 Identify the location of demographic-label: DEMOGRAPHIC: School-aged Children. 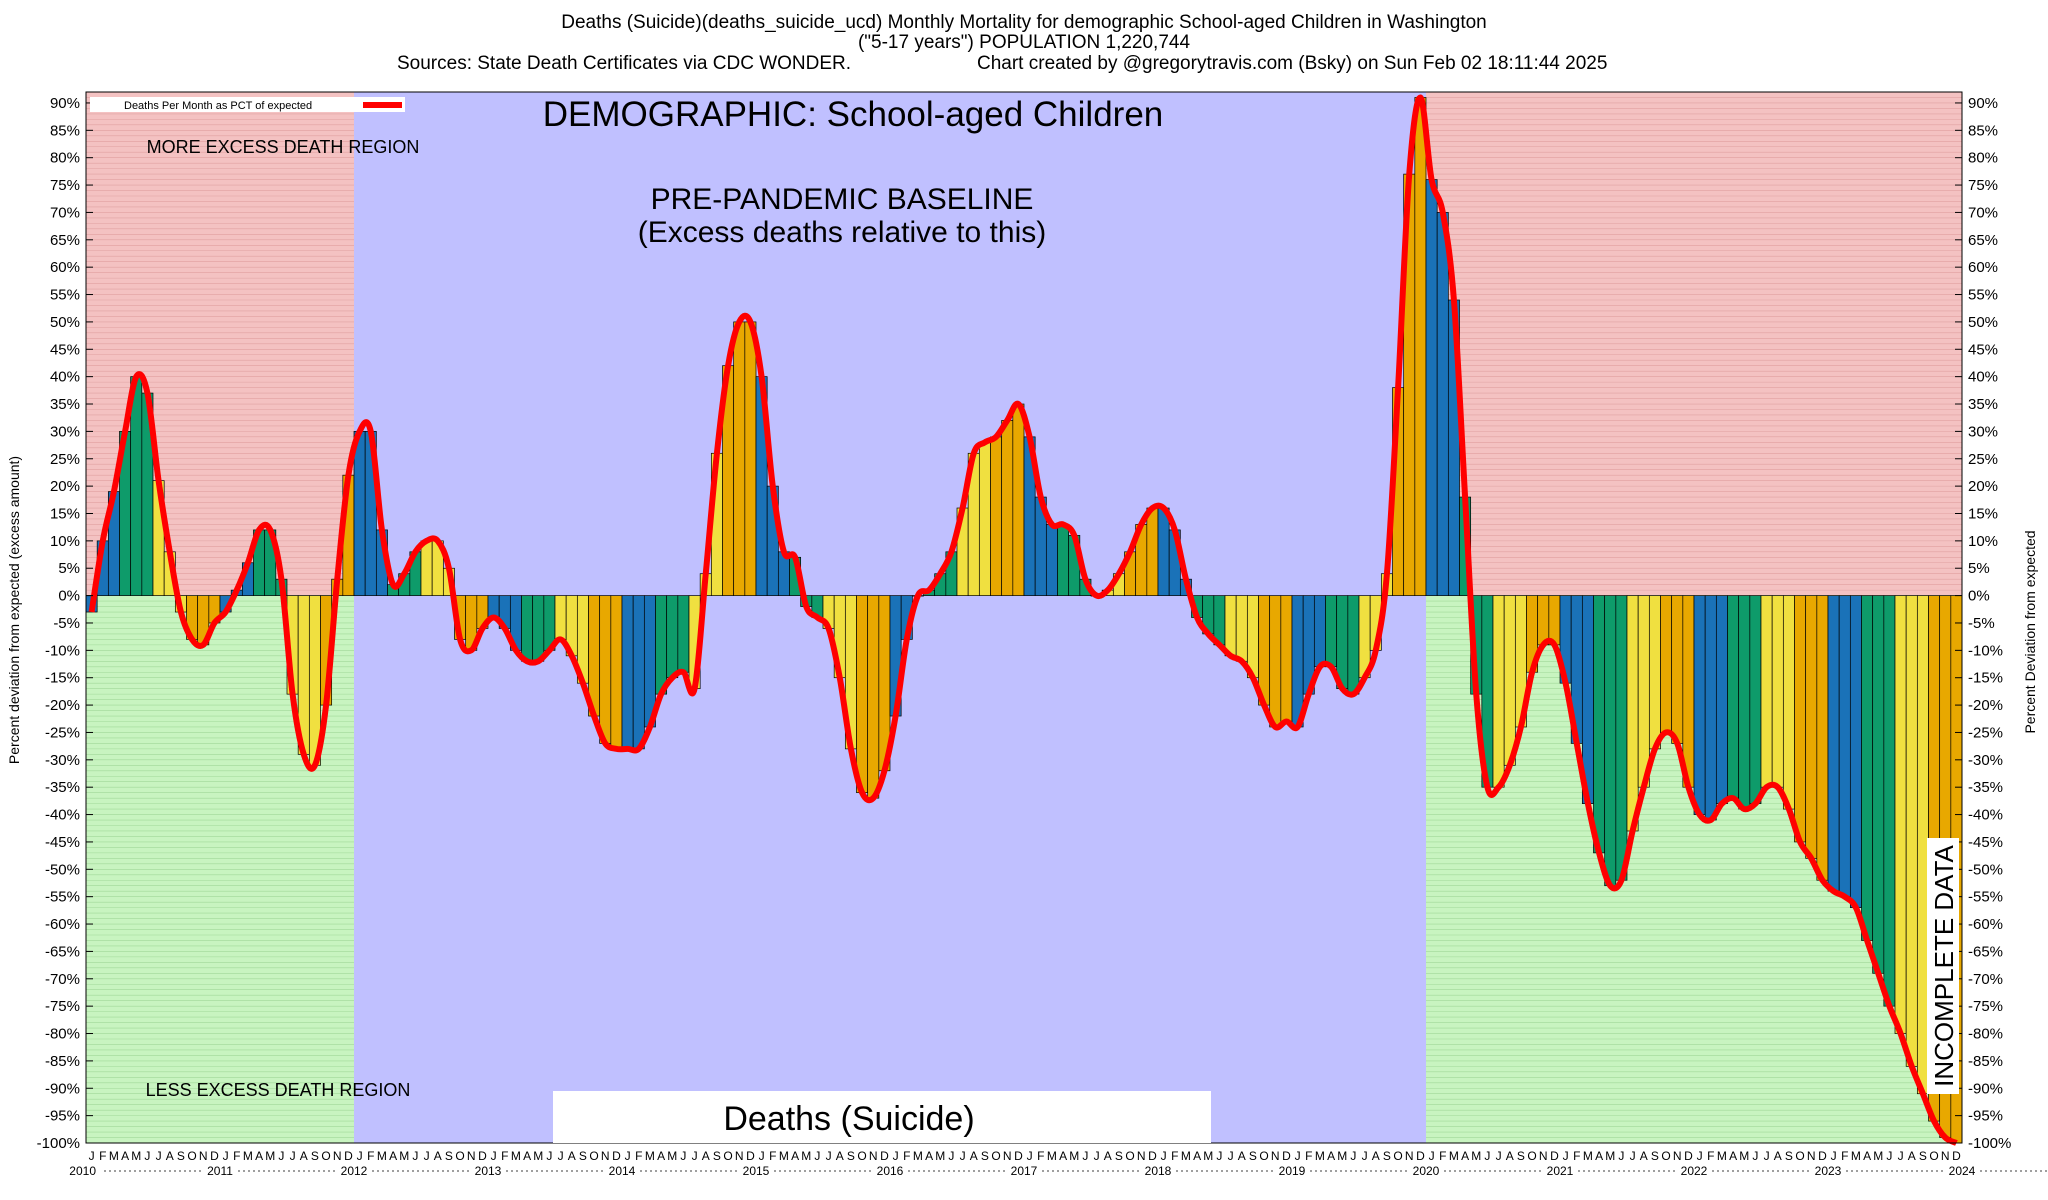
(853, 114).